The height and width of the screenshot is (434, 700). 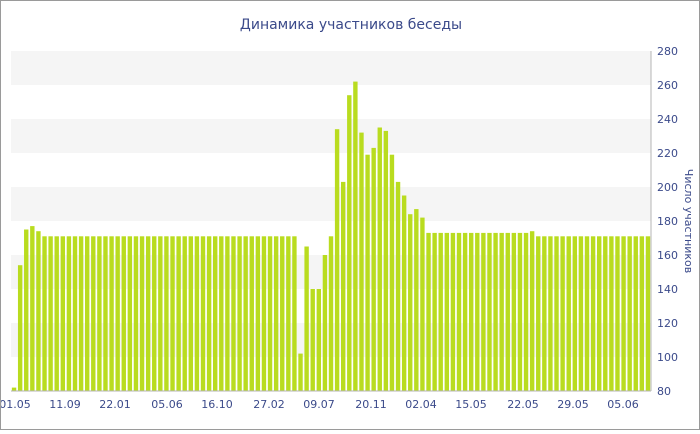 I want to click on y-axis-label: Число участников, so click(x=688, y=221).